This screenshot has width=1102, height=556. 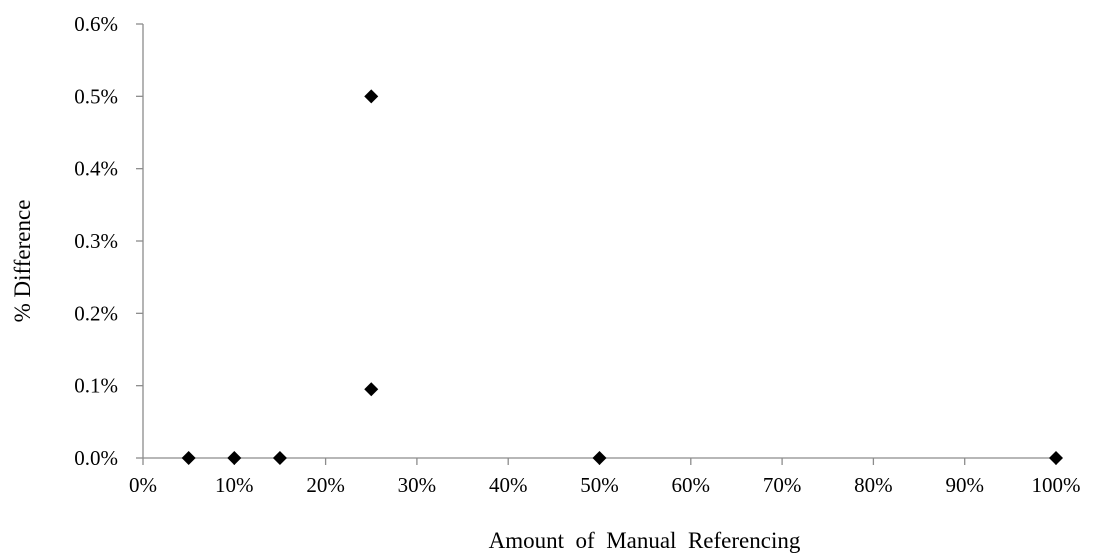 I want to click on x-axis-ticks: 0% 10% 20% 30% 40% 50% 60% 70% 80% 90% 100%, so click(x=605, y=477).